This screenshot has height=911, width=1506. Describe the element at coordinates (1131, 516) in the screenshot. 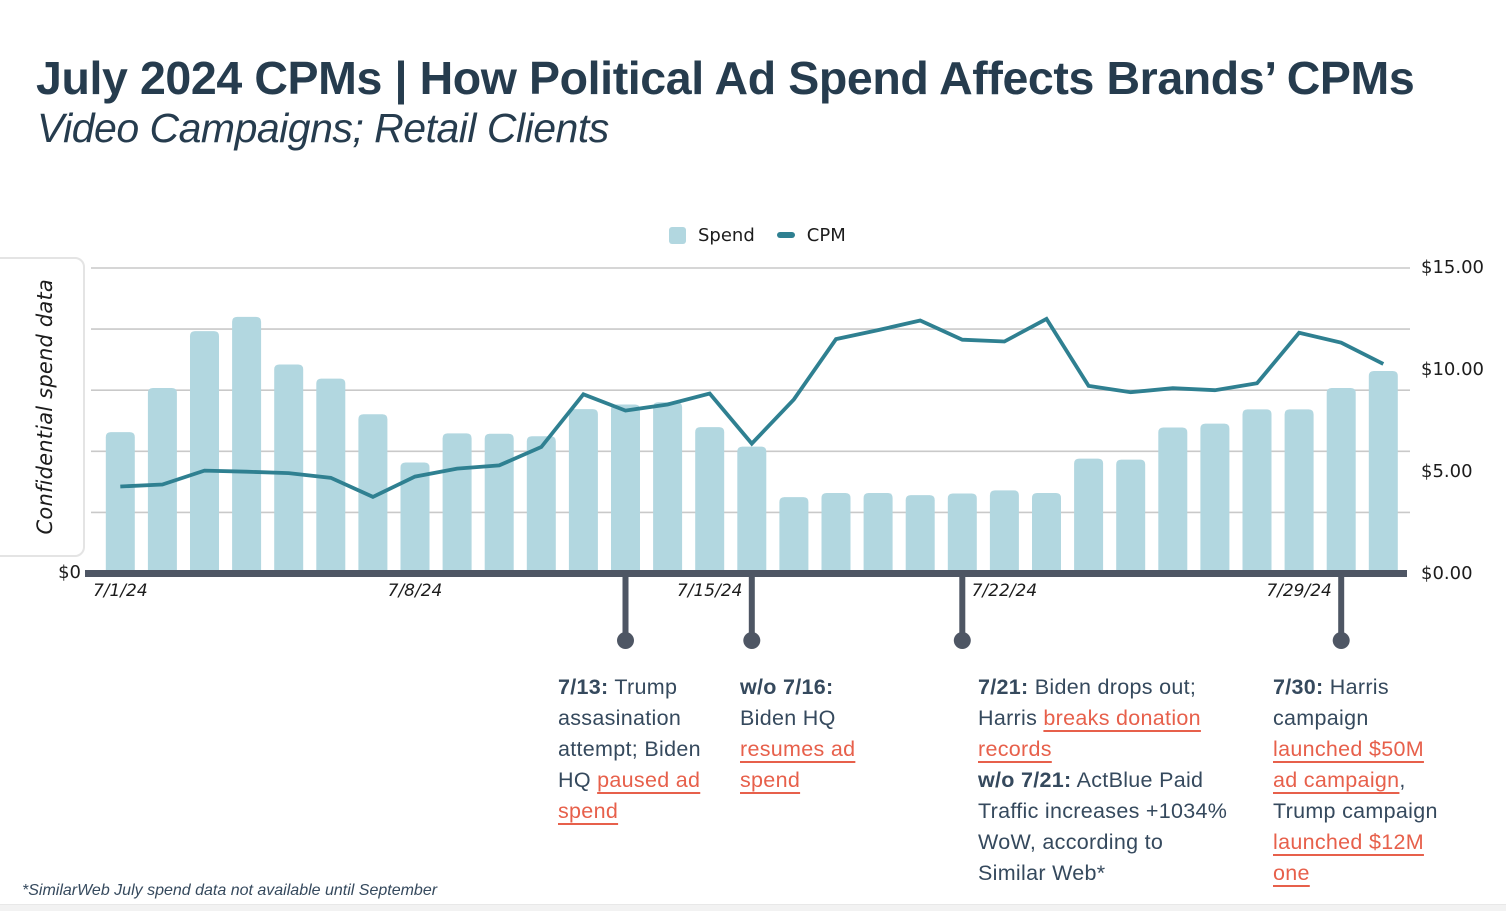

I see `spend-bar-7/25/24` at that location.